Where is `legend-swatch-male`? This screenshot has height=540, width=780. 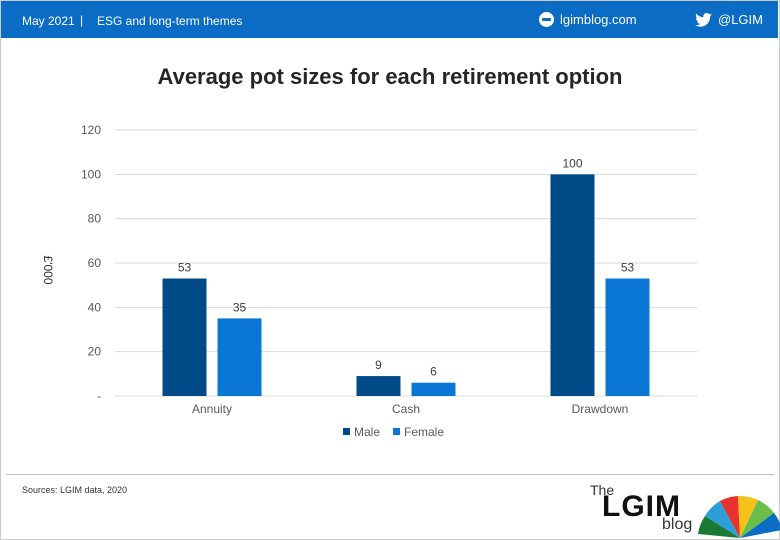
legend-swatch-male is located at coordinates (346, 431).